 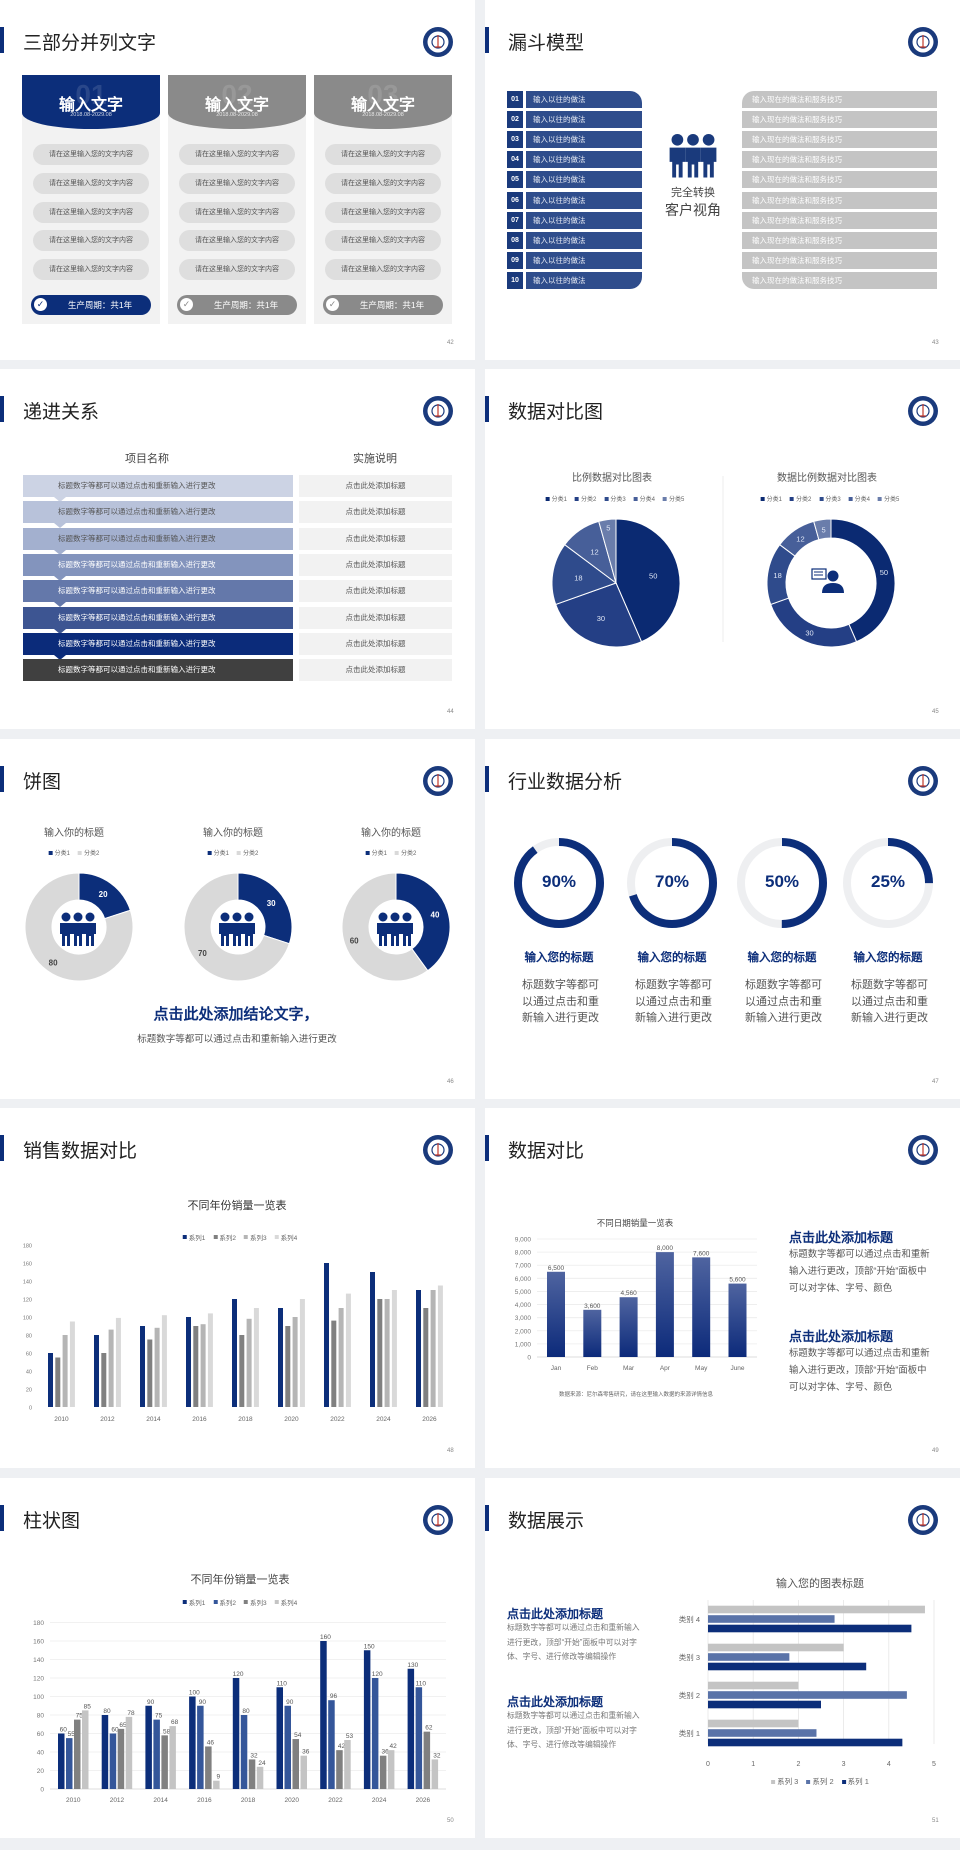 I want to click on x-tick-label: 4, so click(x=889, y=1764).